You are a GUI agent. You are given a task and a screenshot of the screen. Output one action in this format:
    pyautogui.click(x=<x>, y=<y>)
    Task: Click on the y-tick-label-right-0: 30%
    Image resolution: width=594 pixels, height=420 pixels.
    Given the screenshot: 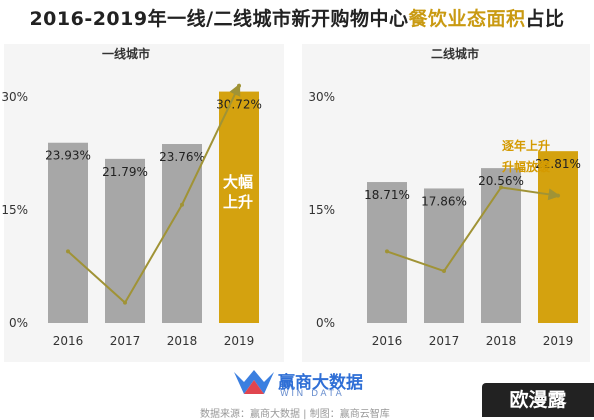 What is the action you would take?
    pyautogui.click(x=321, y=97)
    